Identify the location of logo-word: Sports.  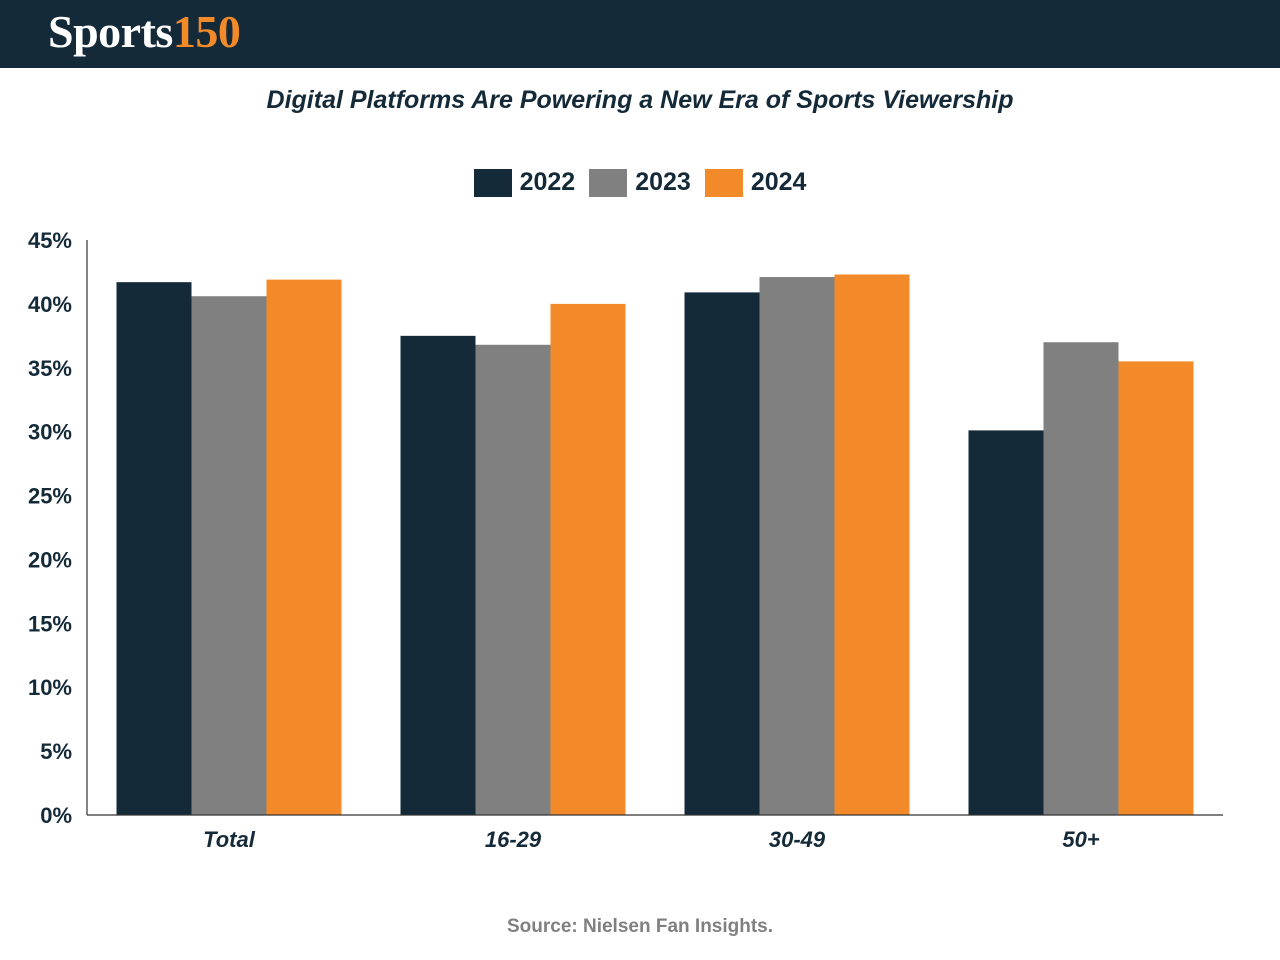
(110, 31).